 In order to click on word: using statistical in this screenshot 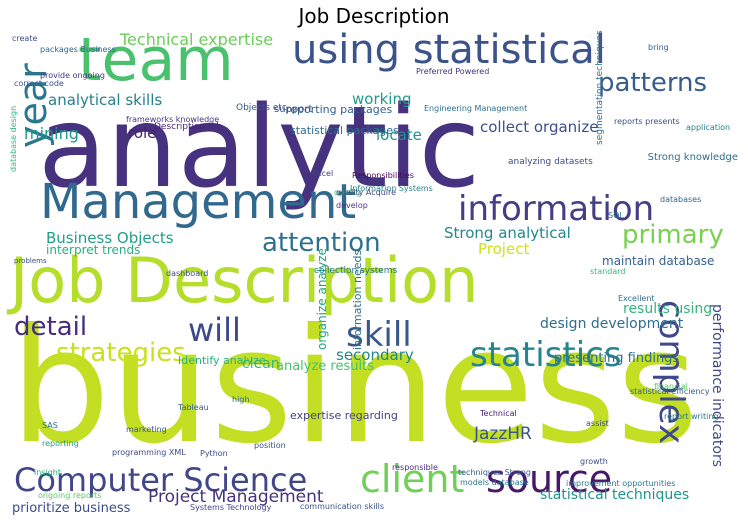, I will do `click(449, 50)`.